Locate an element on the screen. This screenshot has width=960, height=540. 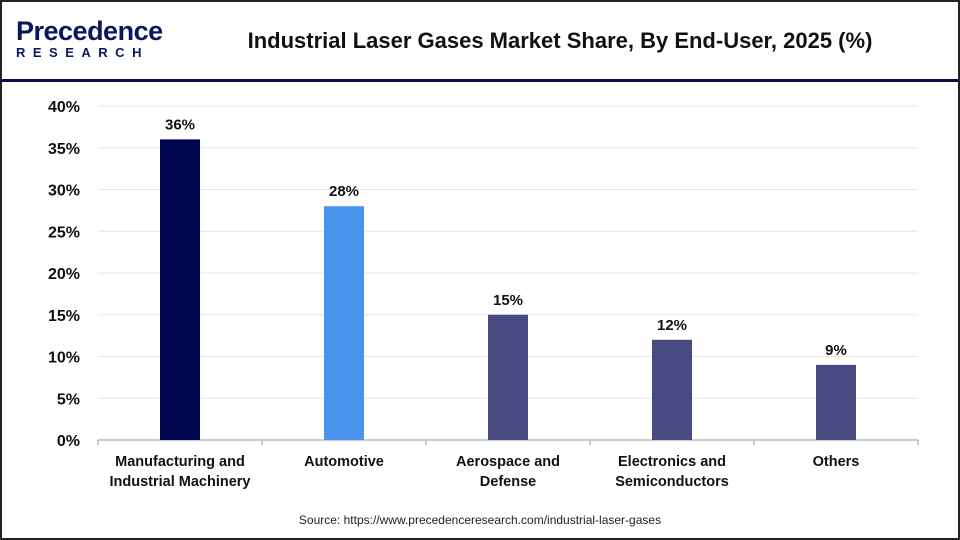
logo: Precedence RESEARCH is located at coordinates (89, 39).